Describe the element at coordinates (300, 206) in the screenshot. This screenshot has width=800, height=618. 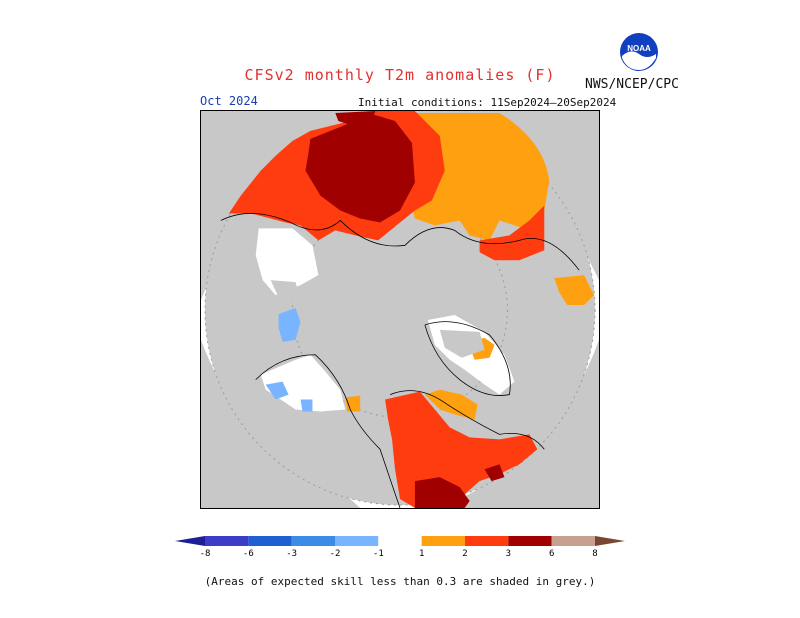
I see `map-corner-nw` at that location.